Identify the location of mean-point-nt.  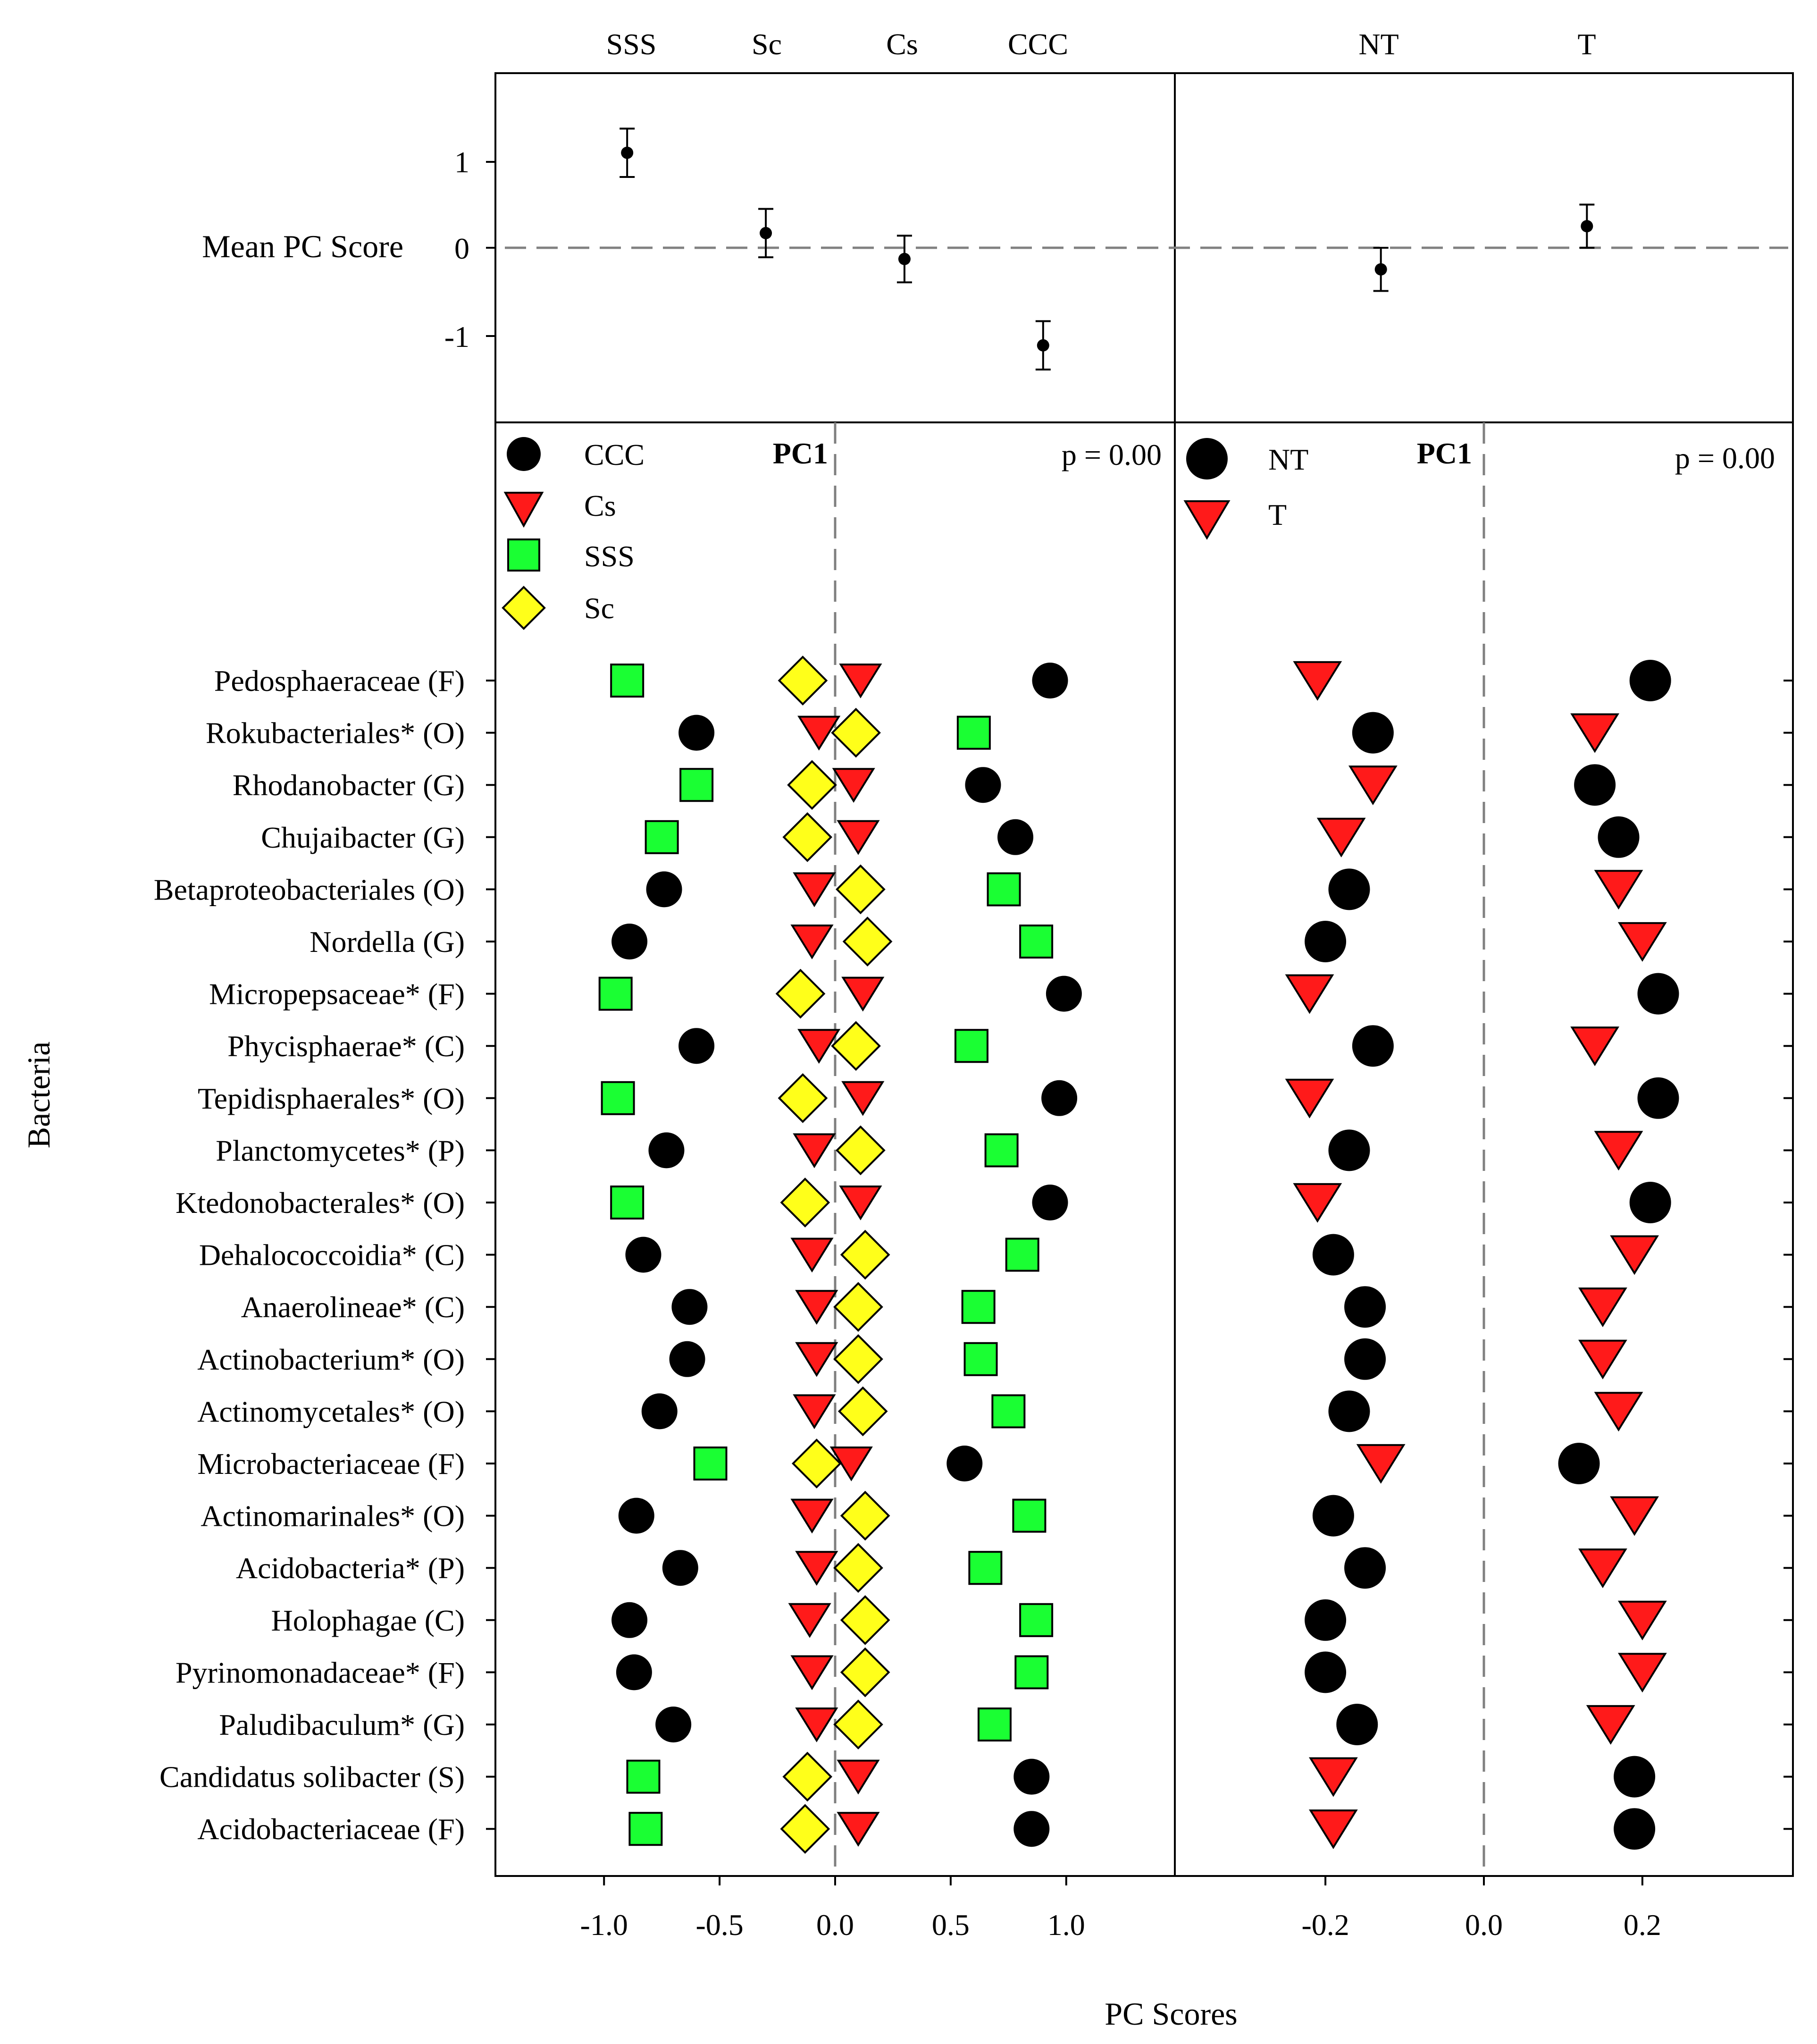
(1380, 269).